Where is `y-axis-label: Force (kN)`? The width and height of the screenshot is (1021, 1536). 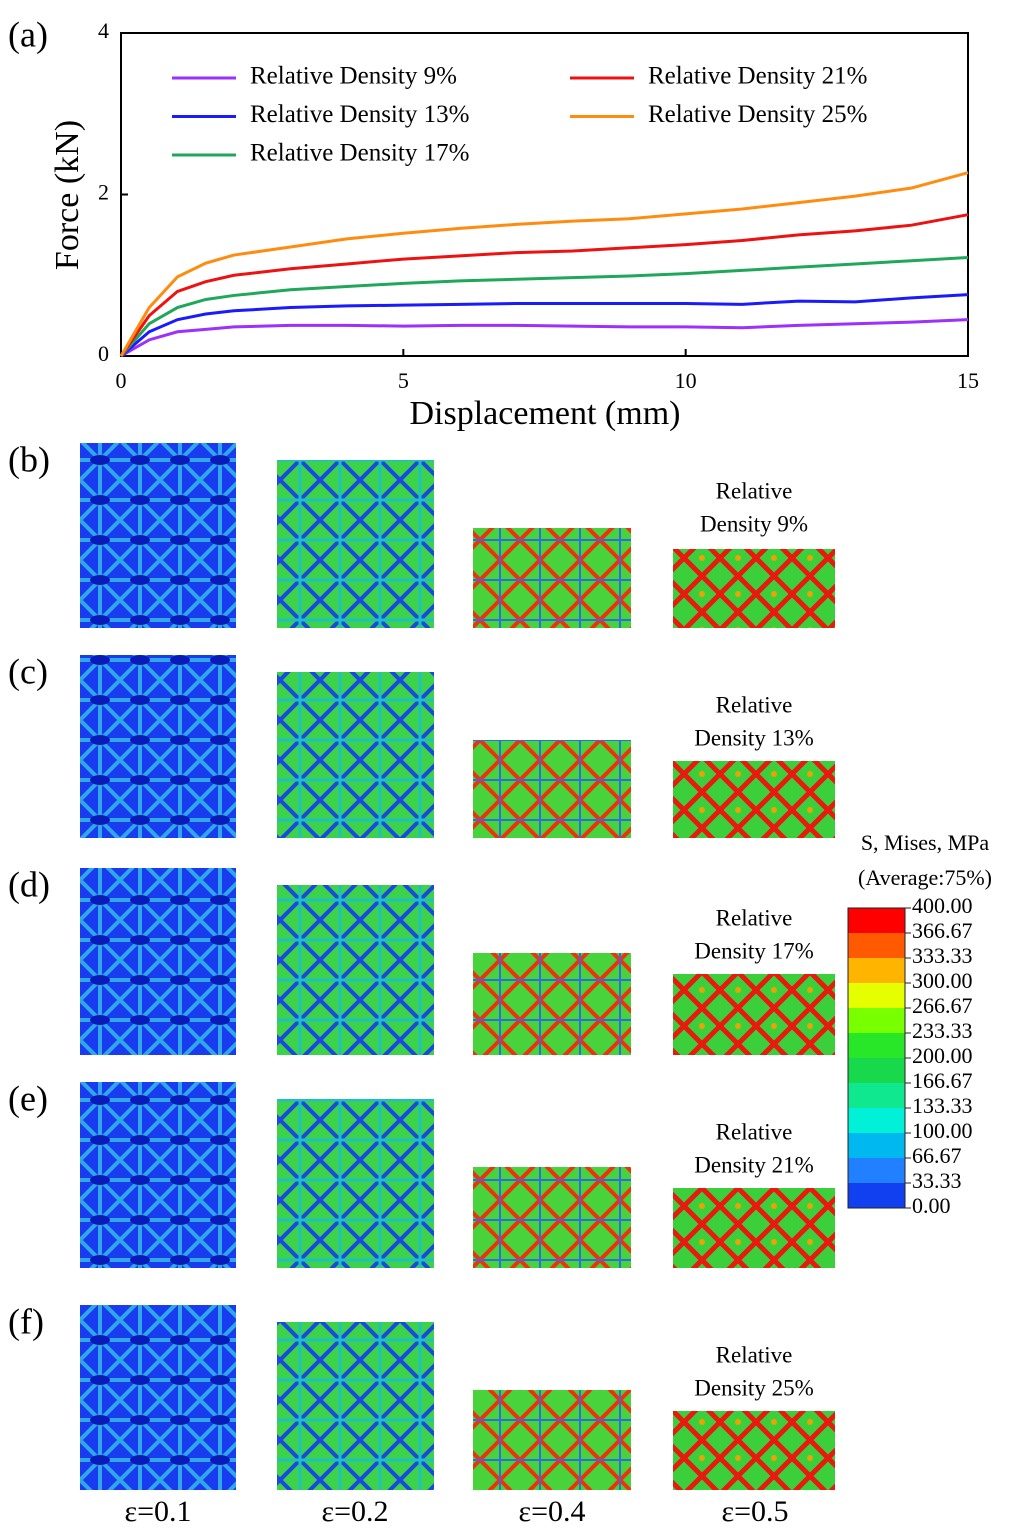 y-axis-label: Force (kN) is located at coordinates (67, 195).